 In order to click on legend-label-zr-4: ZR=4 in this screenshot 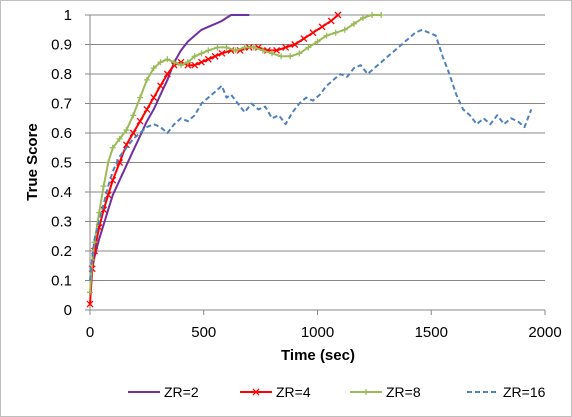, I will do `click(293, 392)`.